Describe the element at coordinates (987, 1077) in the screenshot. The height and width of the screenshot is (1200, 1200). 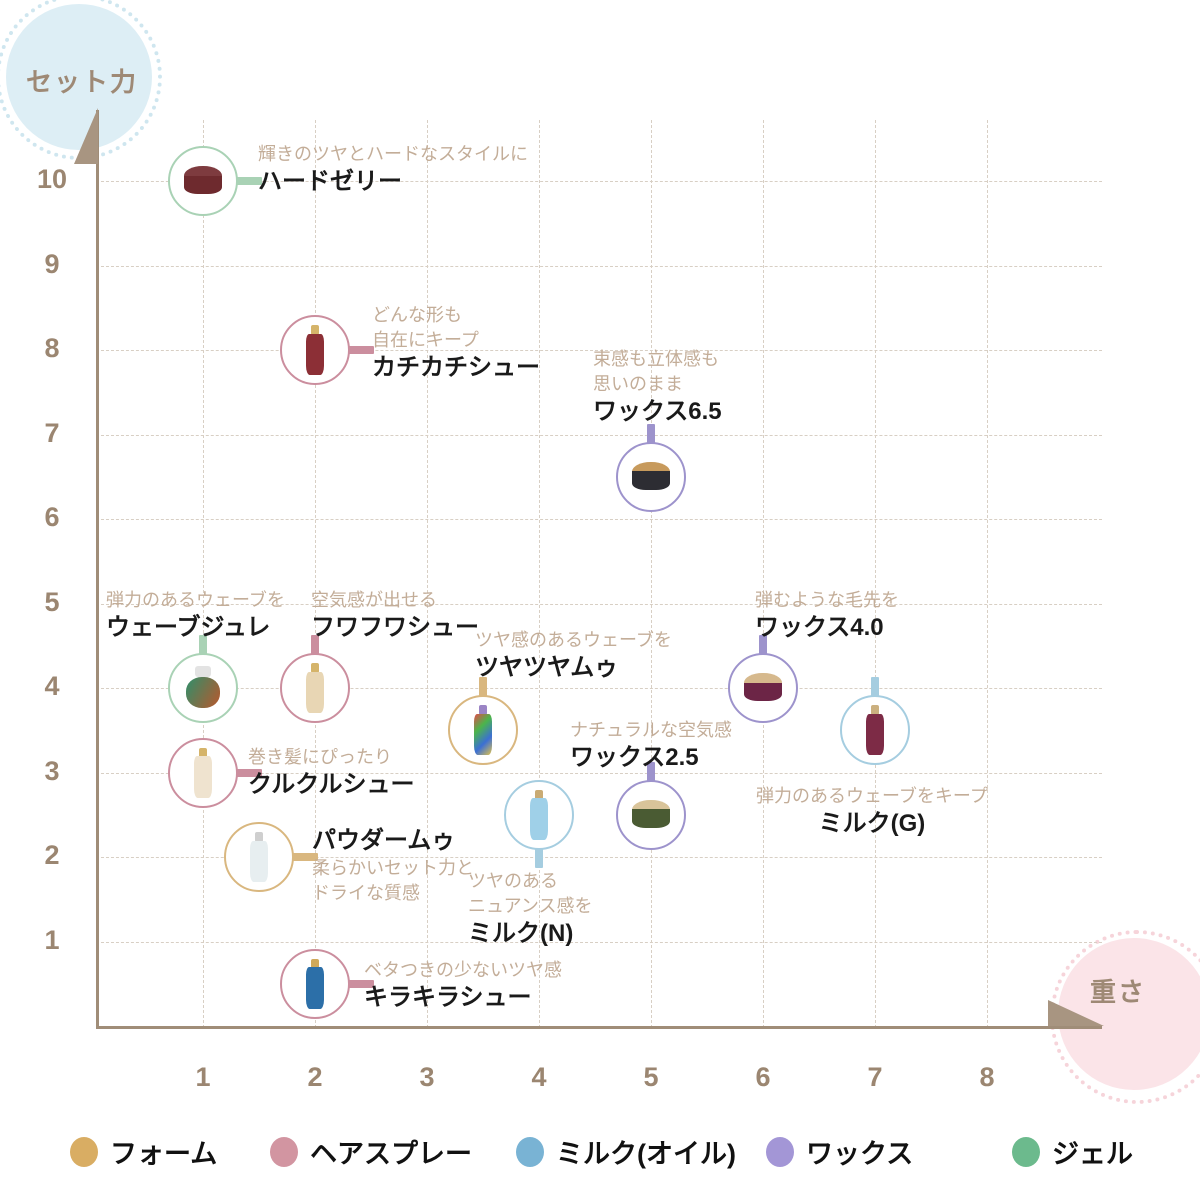
I see `x-tick-8: 8` at that location.